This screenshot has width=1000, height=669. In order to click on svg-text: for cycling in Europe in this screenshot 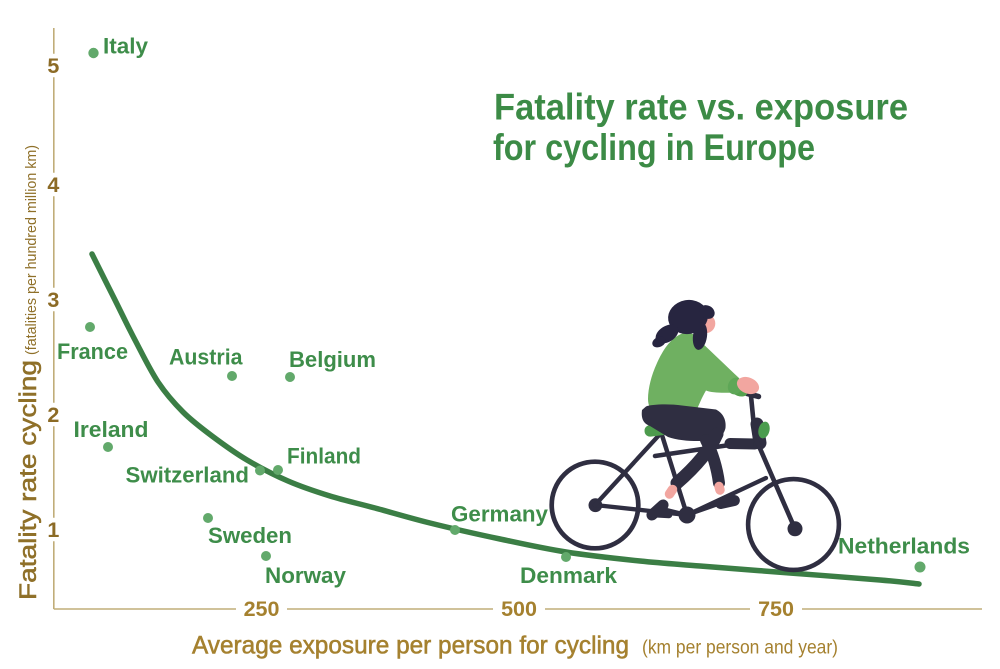, I will do `click(654, 147)`.